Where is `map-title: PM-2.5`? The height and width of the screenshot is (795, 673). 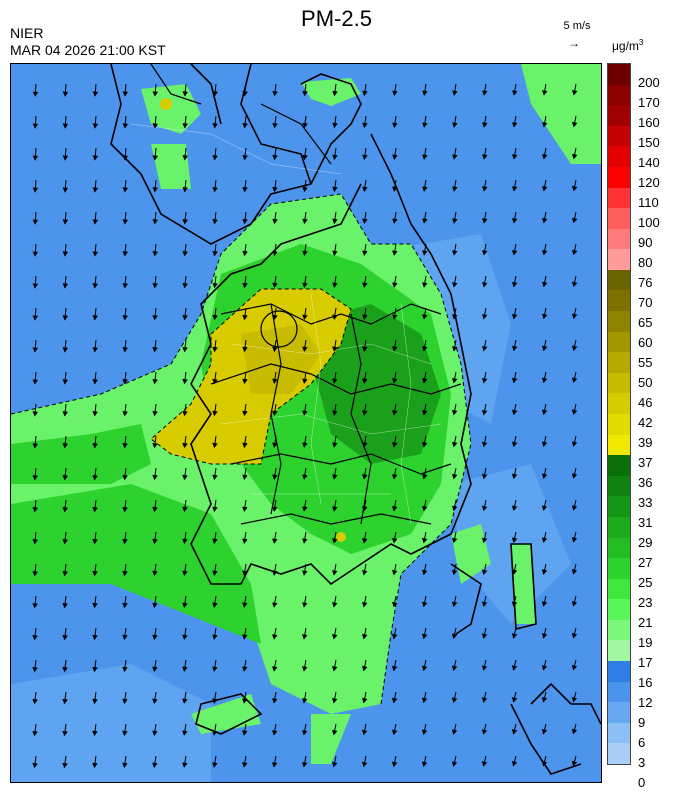 map-title: PM-2.5 is located at coordinates (336, 18).